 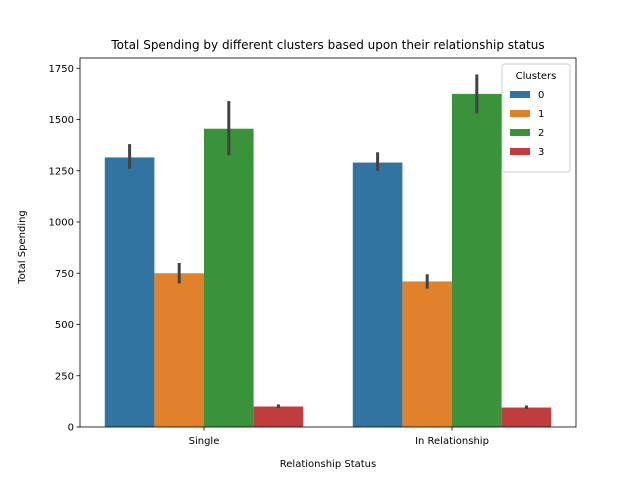 I want to click on y-tick-label: 1250, so click(x=61, y=171).